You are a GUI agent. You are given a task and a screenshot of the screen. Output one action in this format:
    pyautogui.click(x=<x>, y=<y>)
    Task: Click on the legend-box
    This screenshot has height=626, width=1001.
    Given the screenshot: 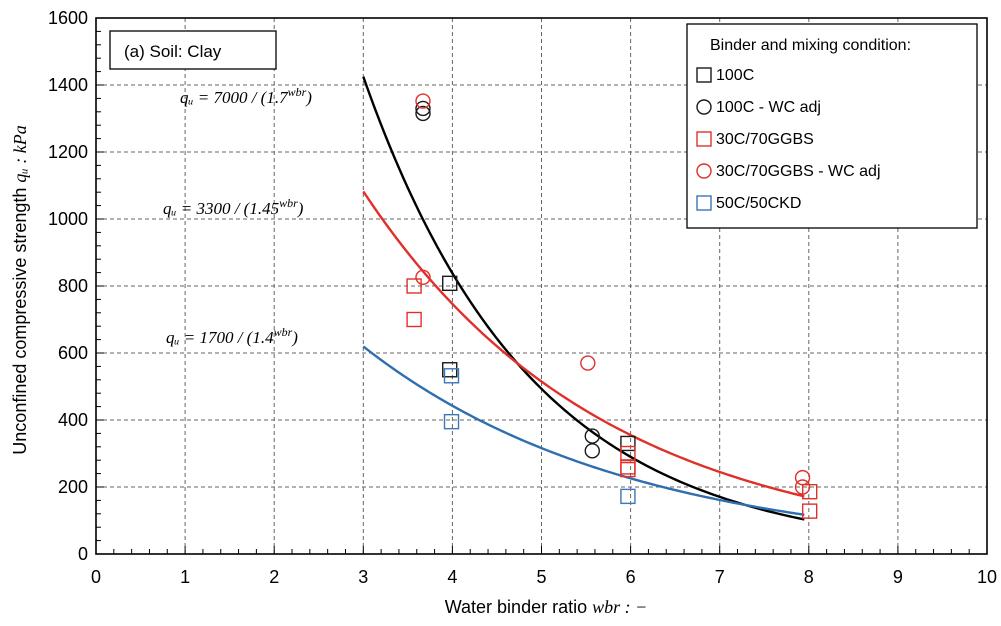 What is the action you would take?
    pyautogui.click(x=832, y=126)
    